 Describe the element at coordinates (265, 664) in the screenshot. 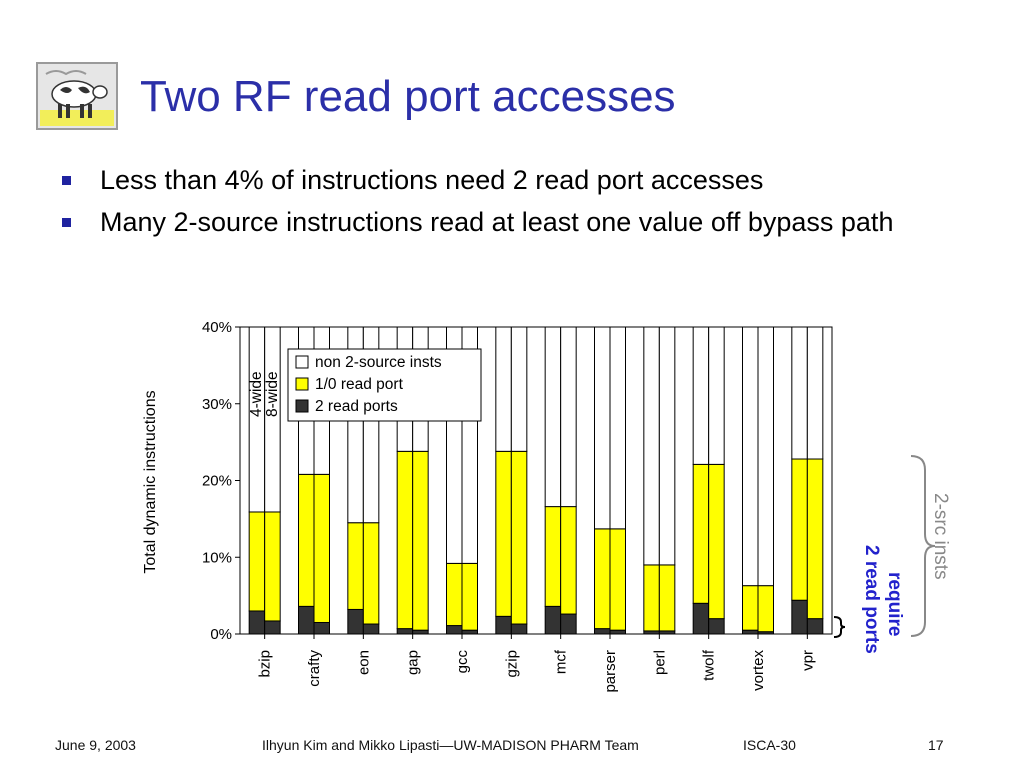

I see `x-tick-label: bzip` at that location.